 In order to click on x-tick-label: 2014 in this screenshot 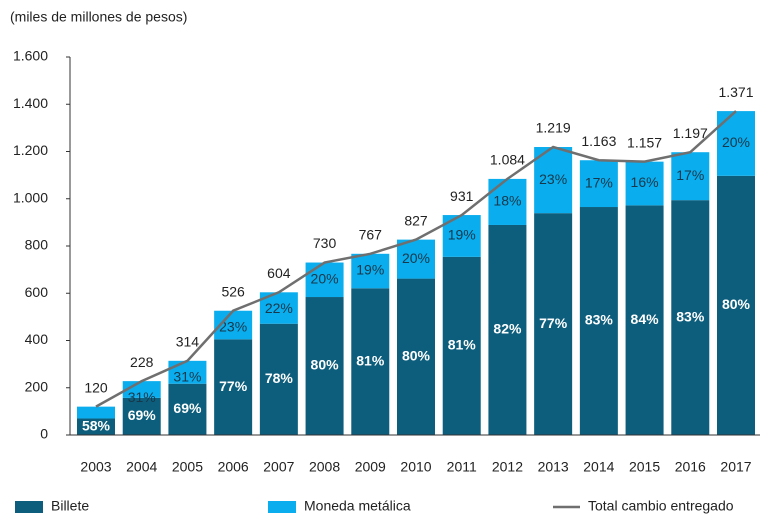, I will do `click(598, 467)`.